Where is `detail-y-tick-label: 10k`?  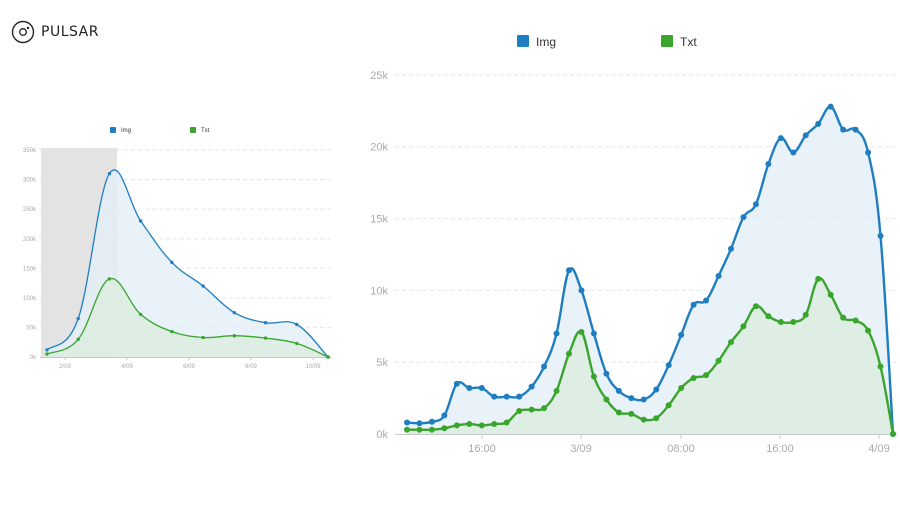 detail-y-tick-label: 10k is located at coordinates (379, 291).